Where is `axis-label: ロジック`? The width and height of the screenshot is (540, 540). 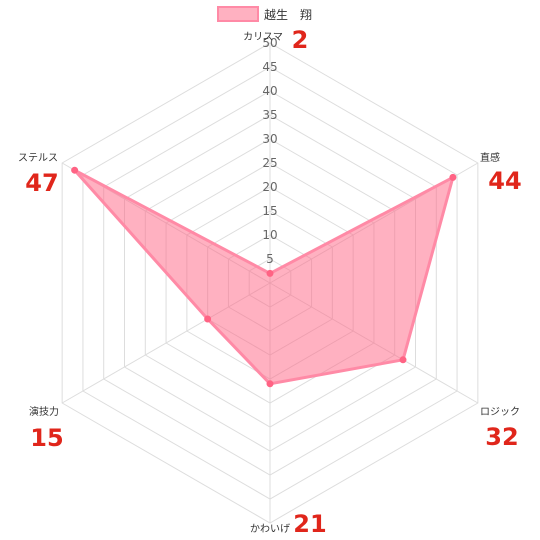 axis-label: ロジック is located at coordinates (500, 412).